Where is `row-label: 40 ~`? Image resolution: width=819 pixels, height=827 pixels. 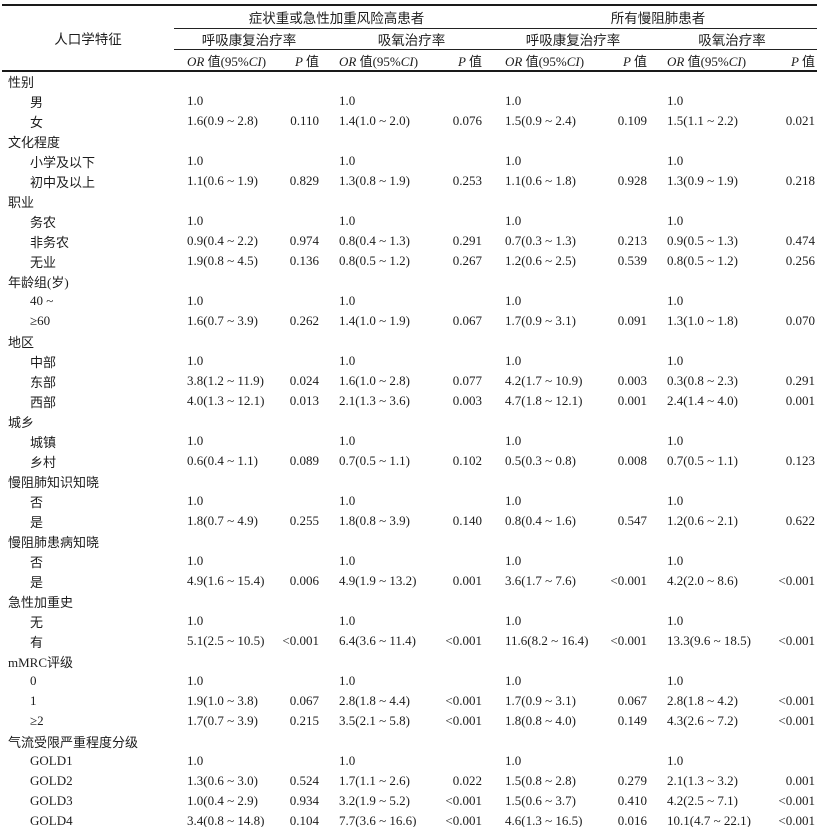
row-label: 40 ~ is located at coordinates (42, 300).